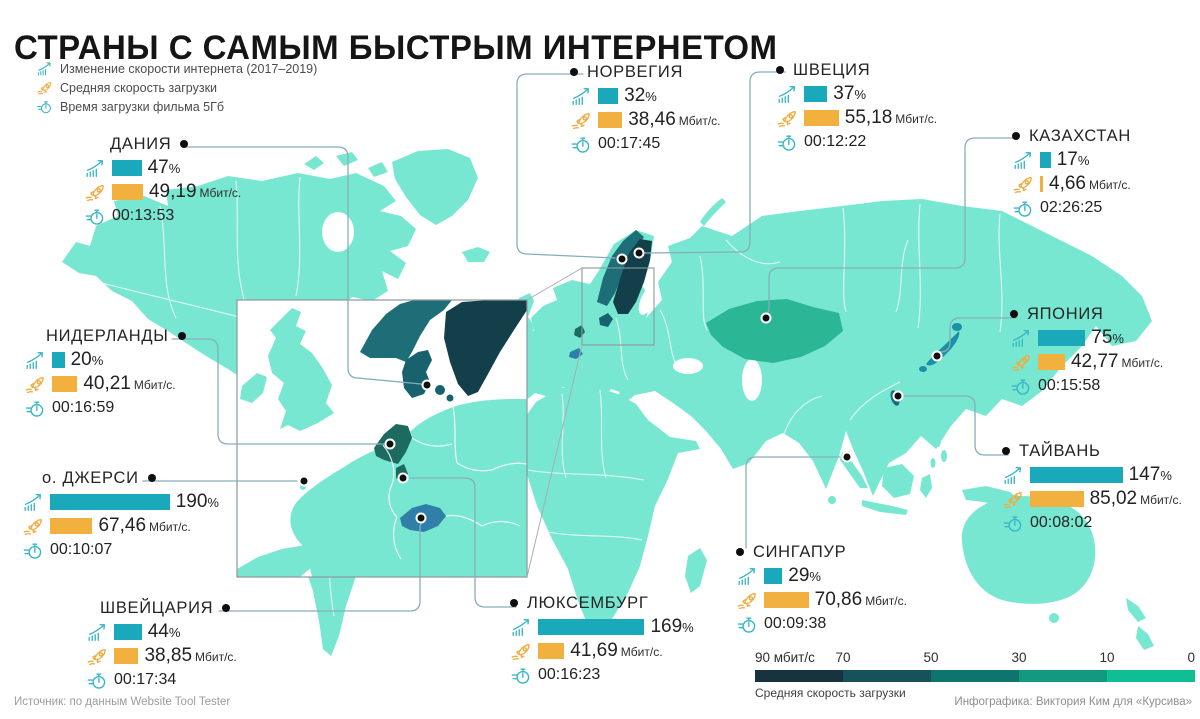 The height and width of the screenshot is (719, 1200). What do you see at coordinates (554, 422) in the screenshot?
I see `zoom-link-lines` at bounding box center [554, 422].